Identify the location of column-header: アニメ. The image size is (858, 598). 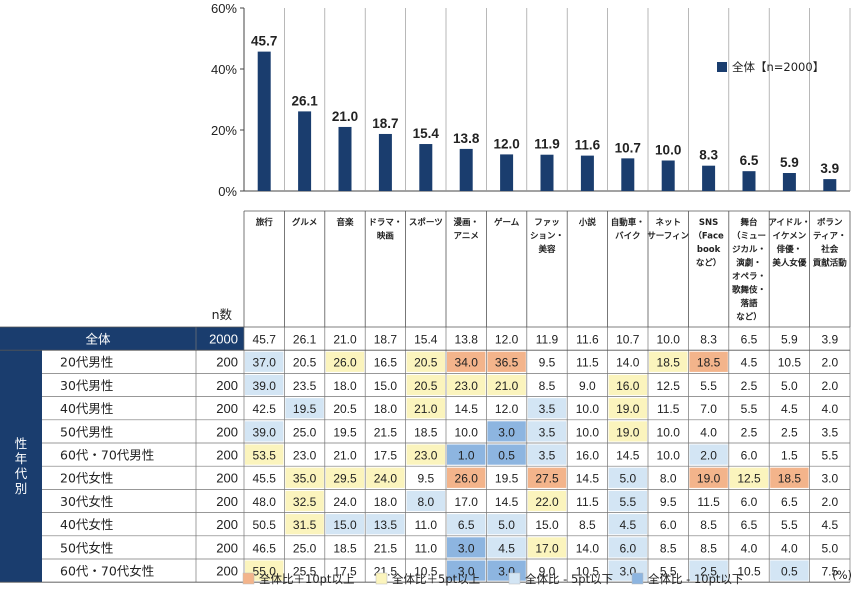
(466, 237).